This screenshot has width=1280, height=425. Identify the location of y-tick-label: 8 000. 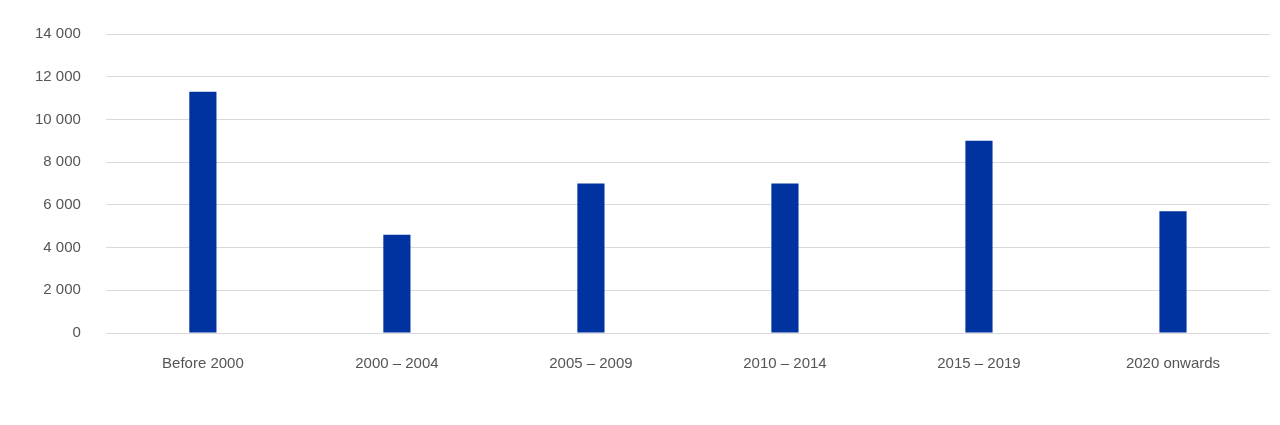
(62, 161).